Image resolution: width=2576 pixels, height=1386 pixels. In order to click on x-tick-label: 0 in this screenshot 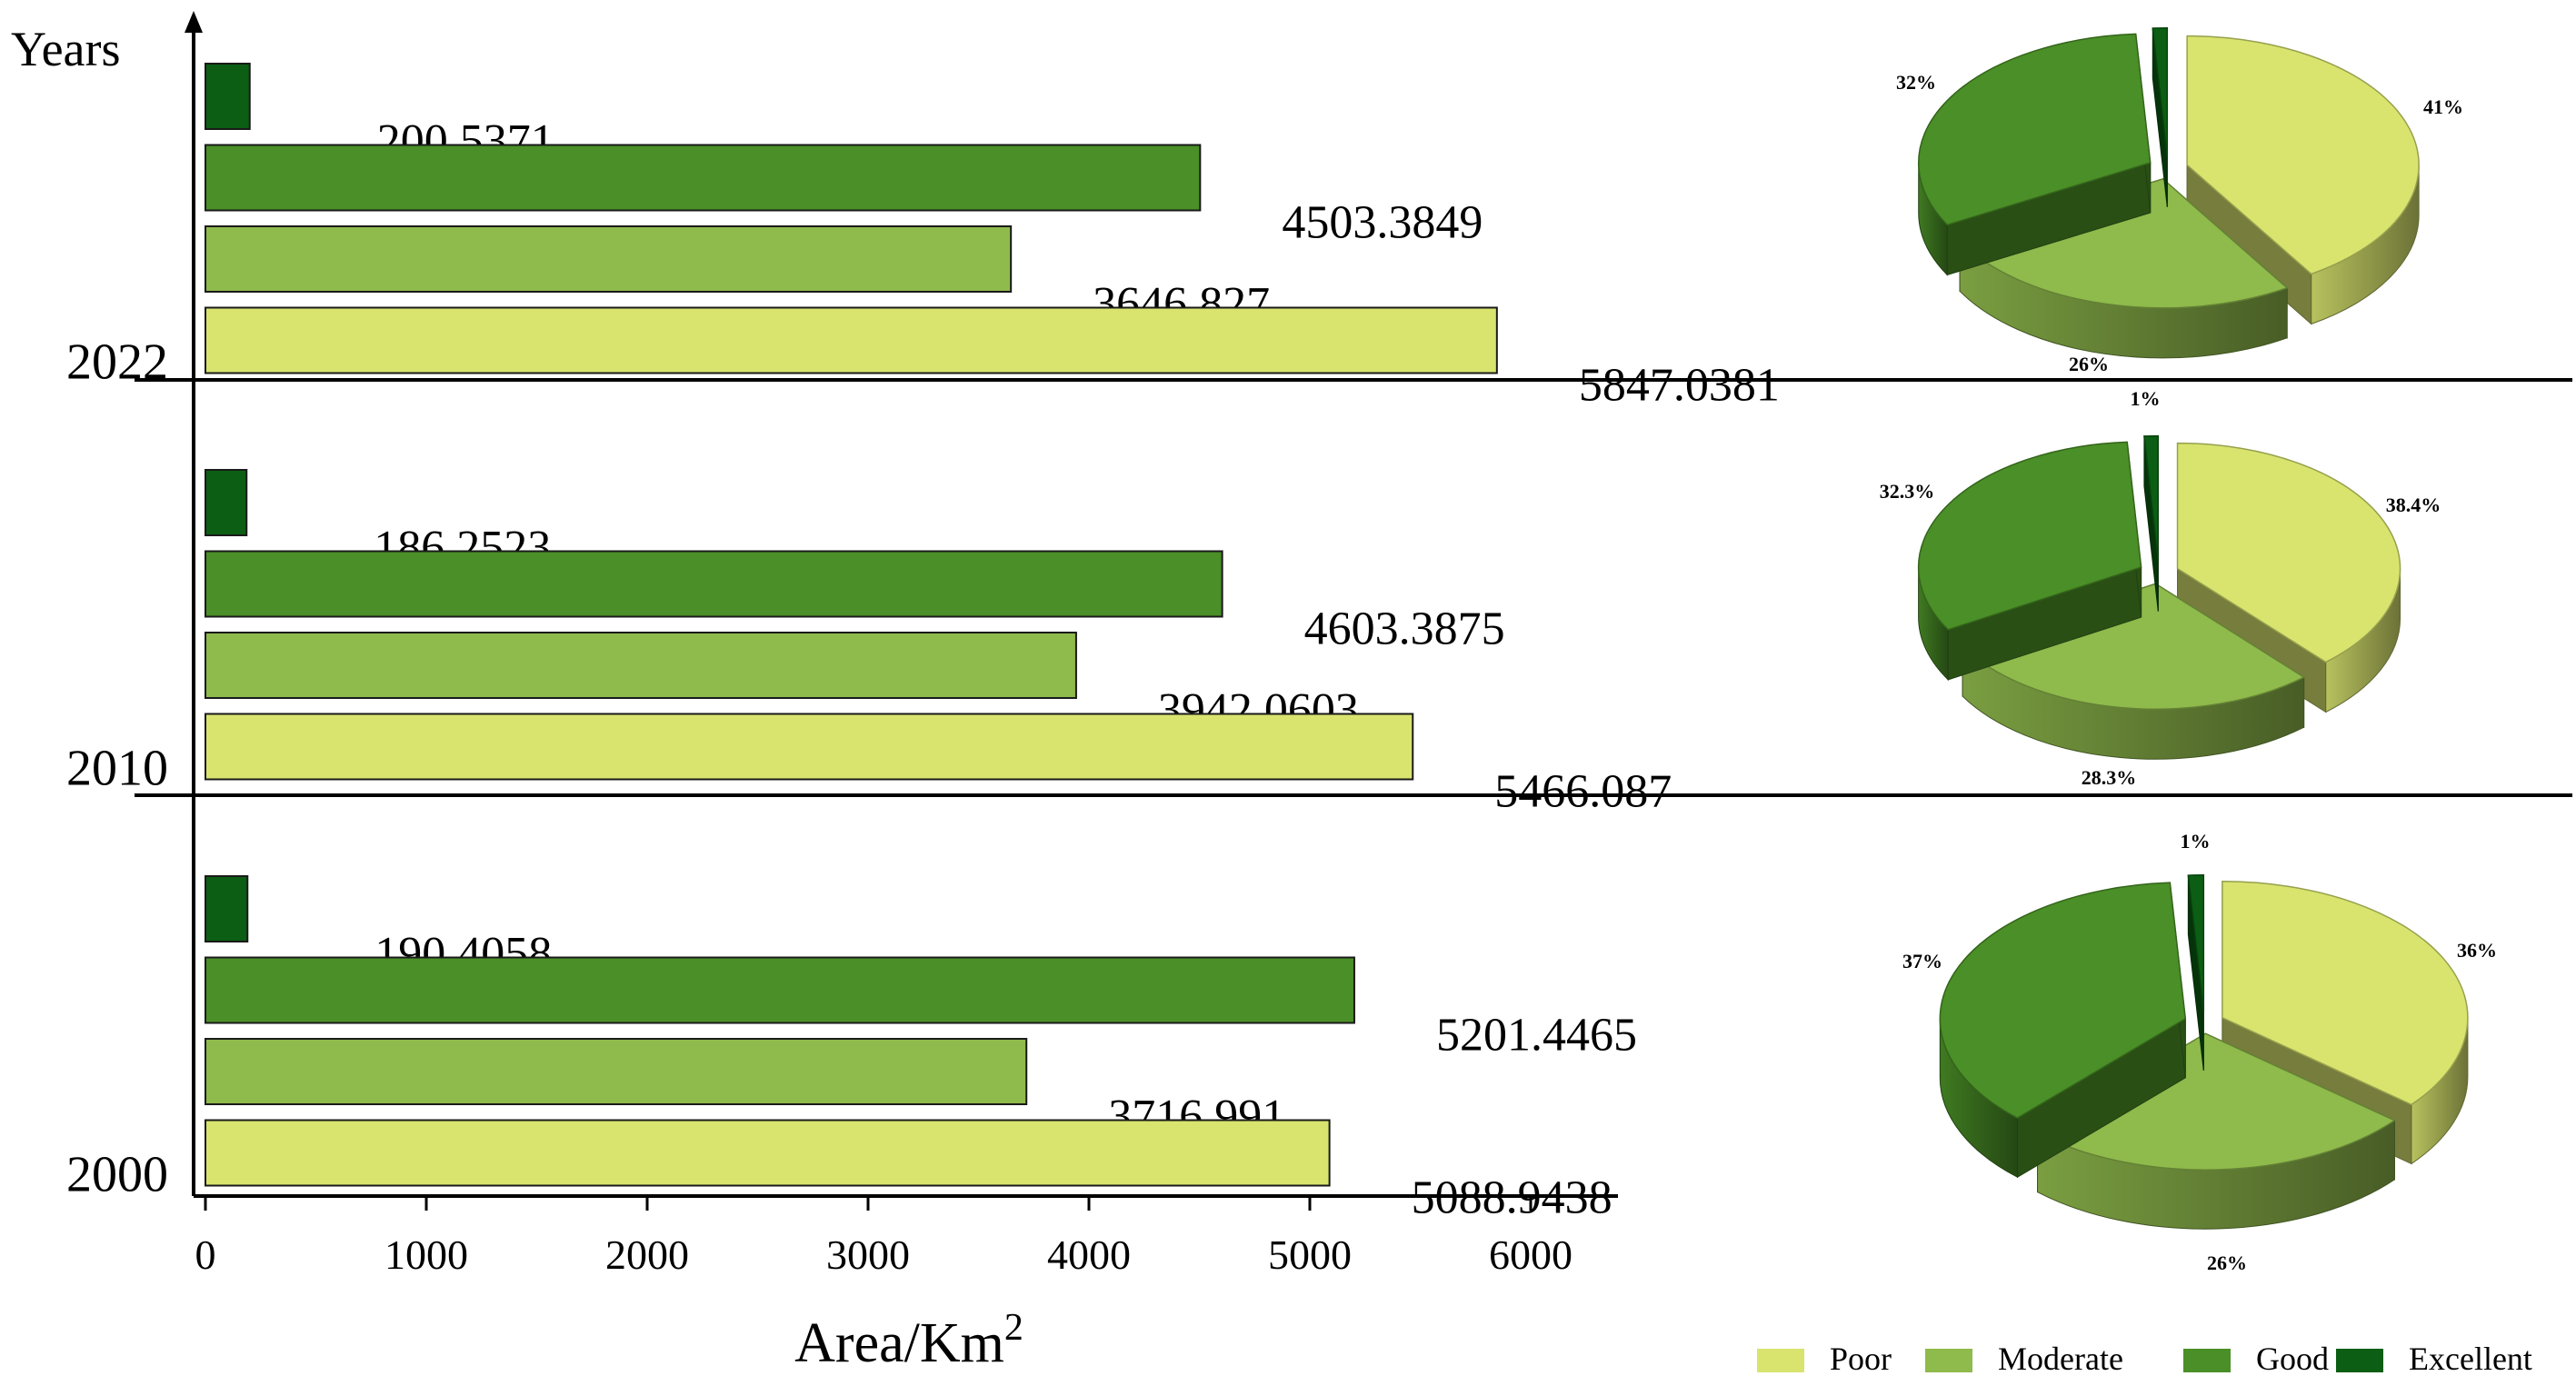, I will do `click(205, 1254)`.